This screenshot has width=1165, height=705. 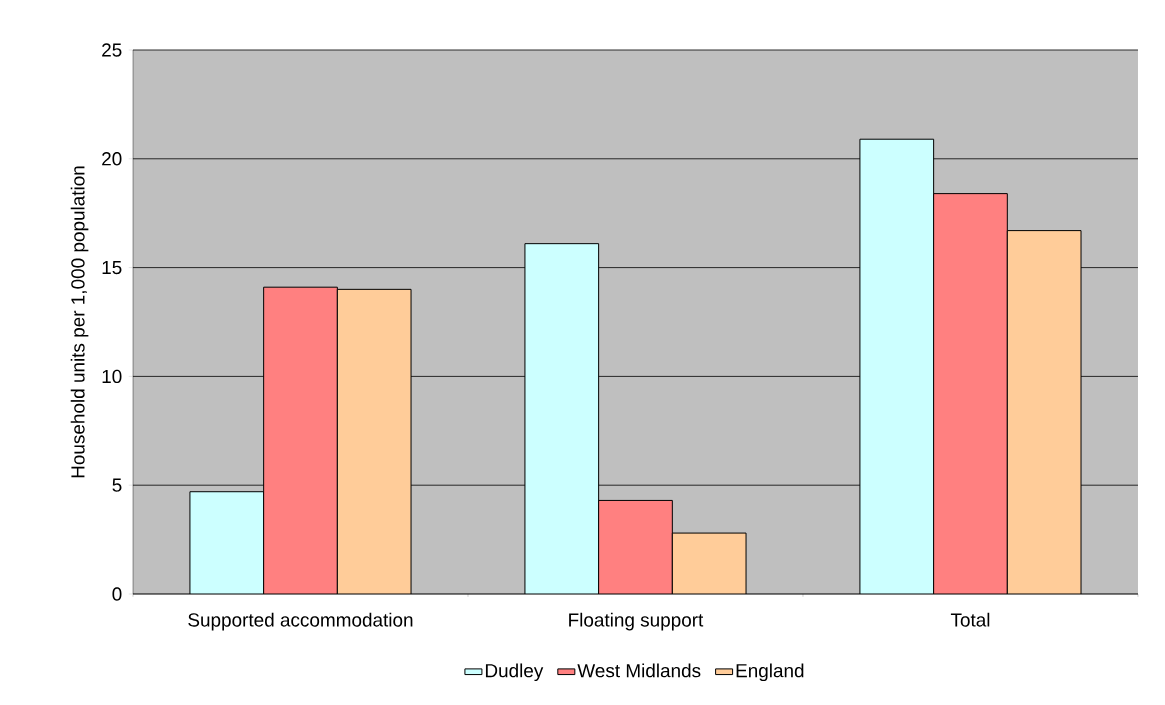 What do you see at coordinates (117, 594) in the screenshot?
I see `y-tick-label: 0` at bounding box center [117, 594].